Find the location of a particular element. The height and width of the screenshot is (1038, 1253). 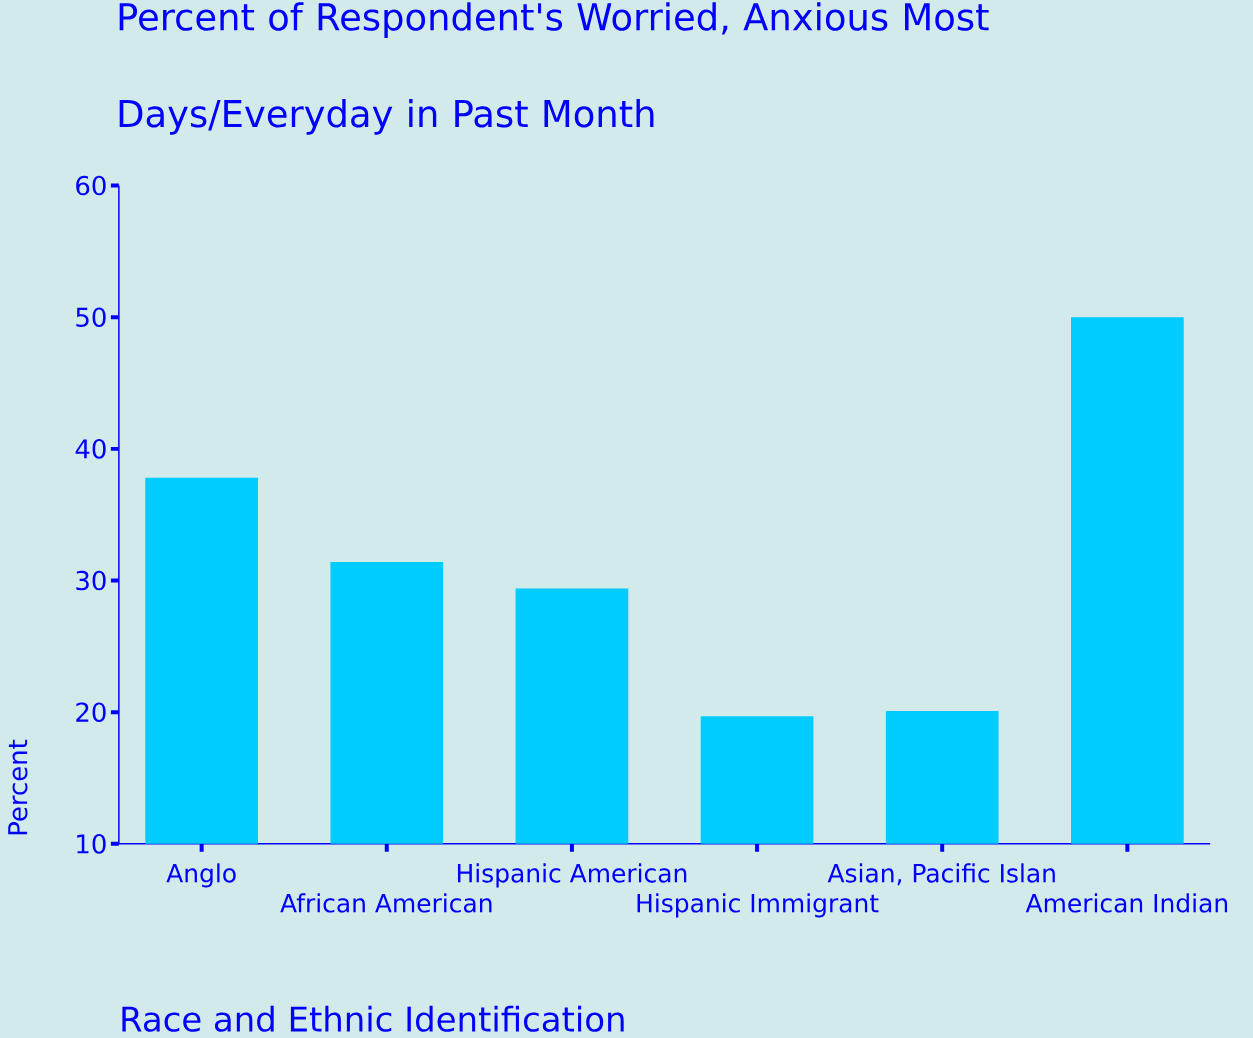

chart-title: Percent of Respondent's Worried, Anxious Most Days/Everyday in Past Month is located at coordinates (554, 68).